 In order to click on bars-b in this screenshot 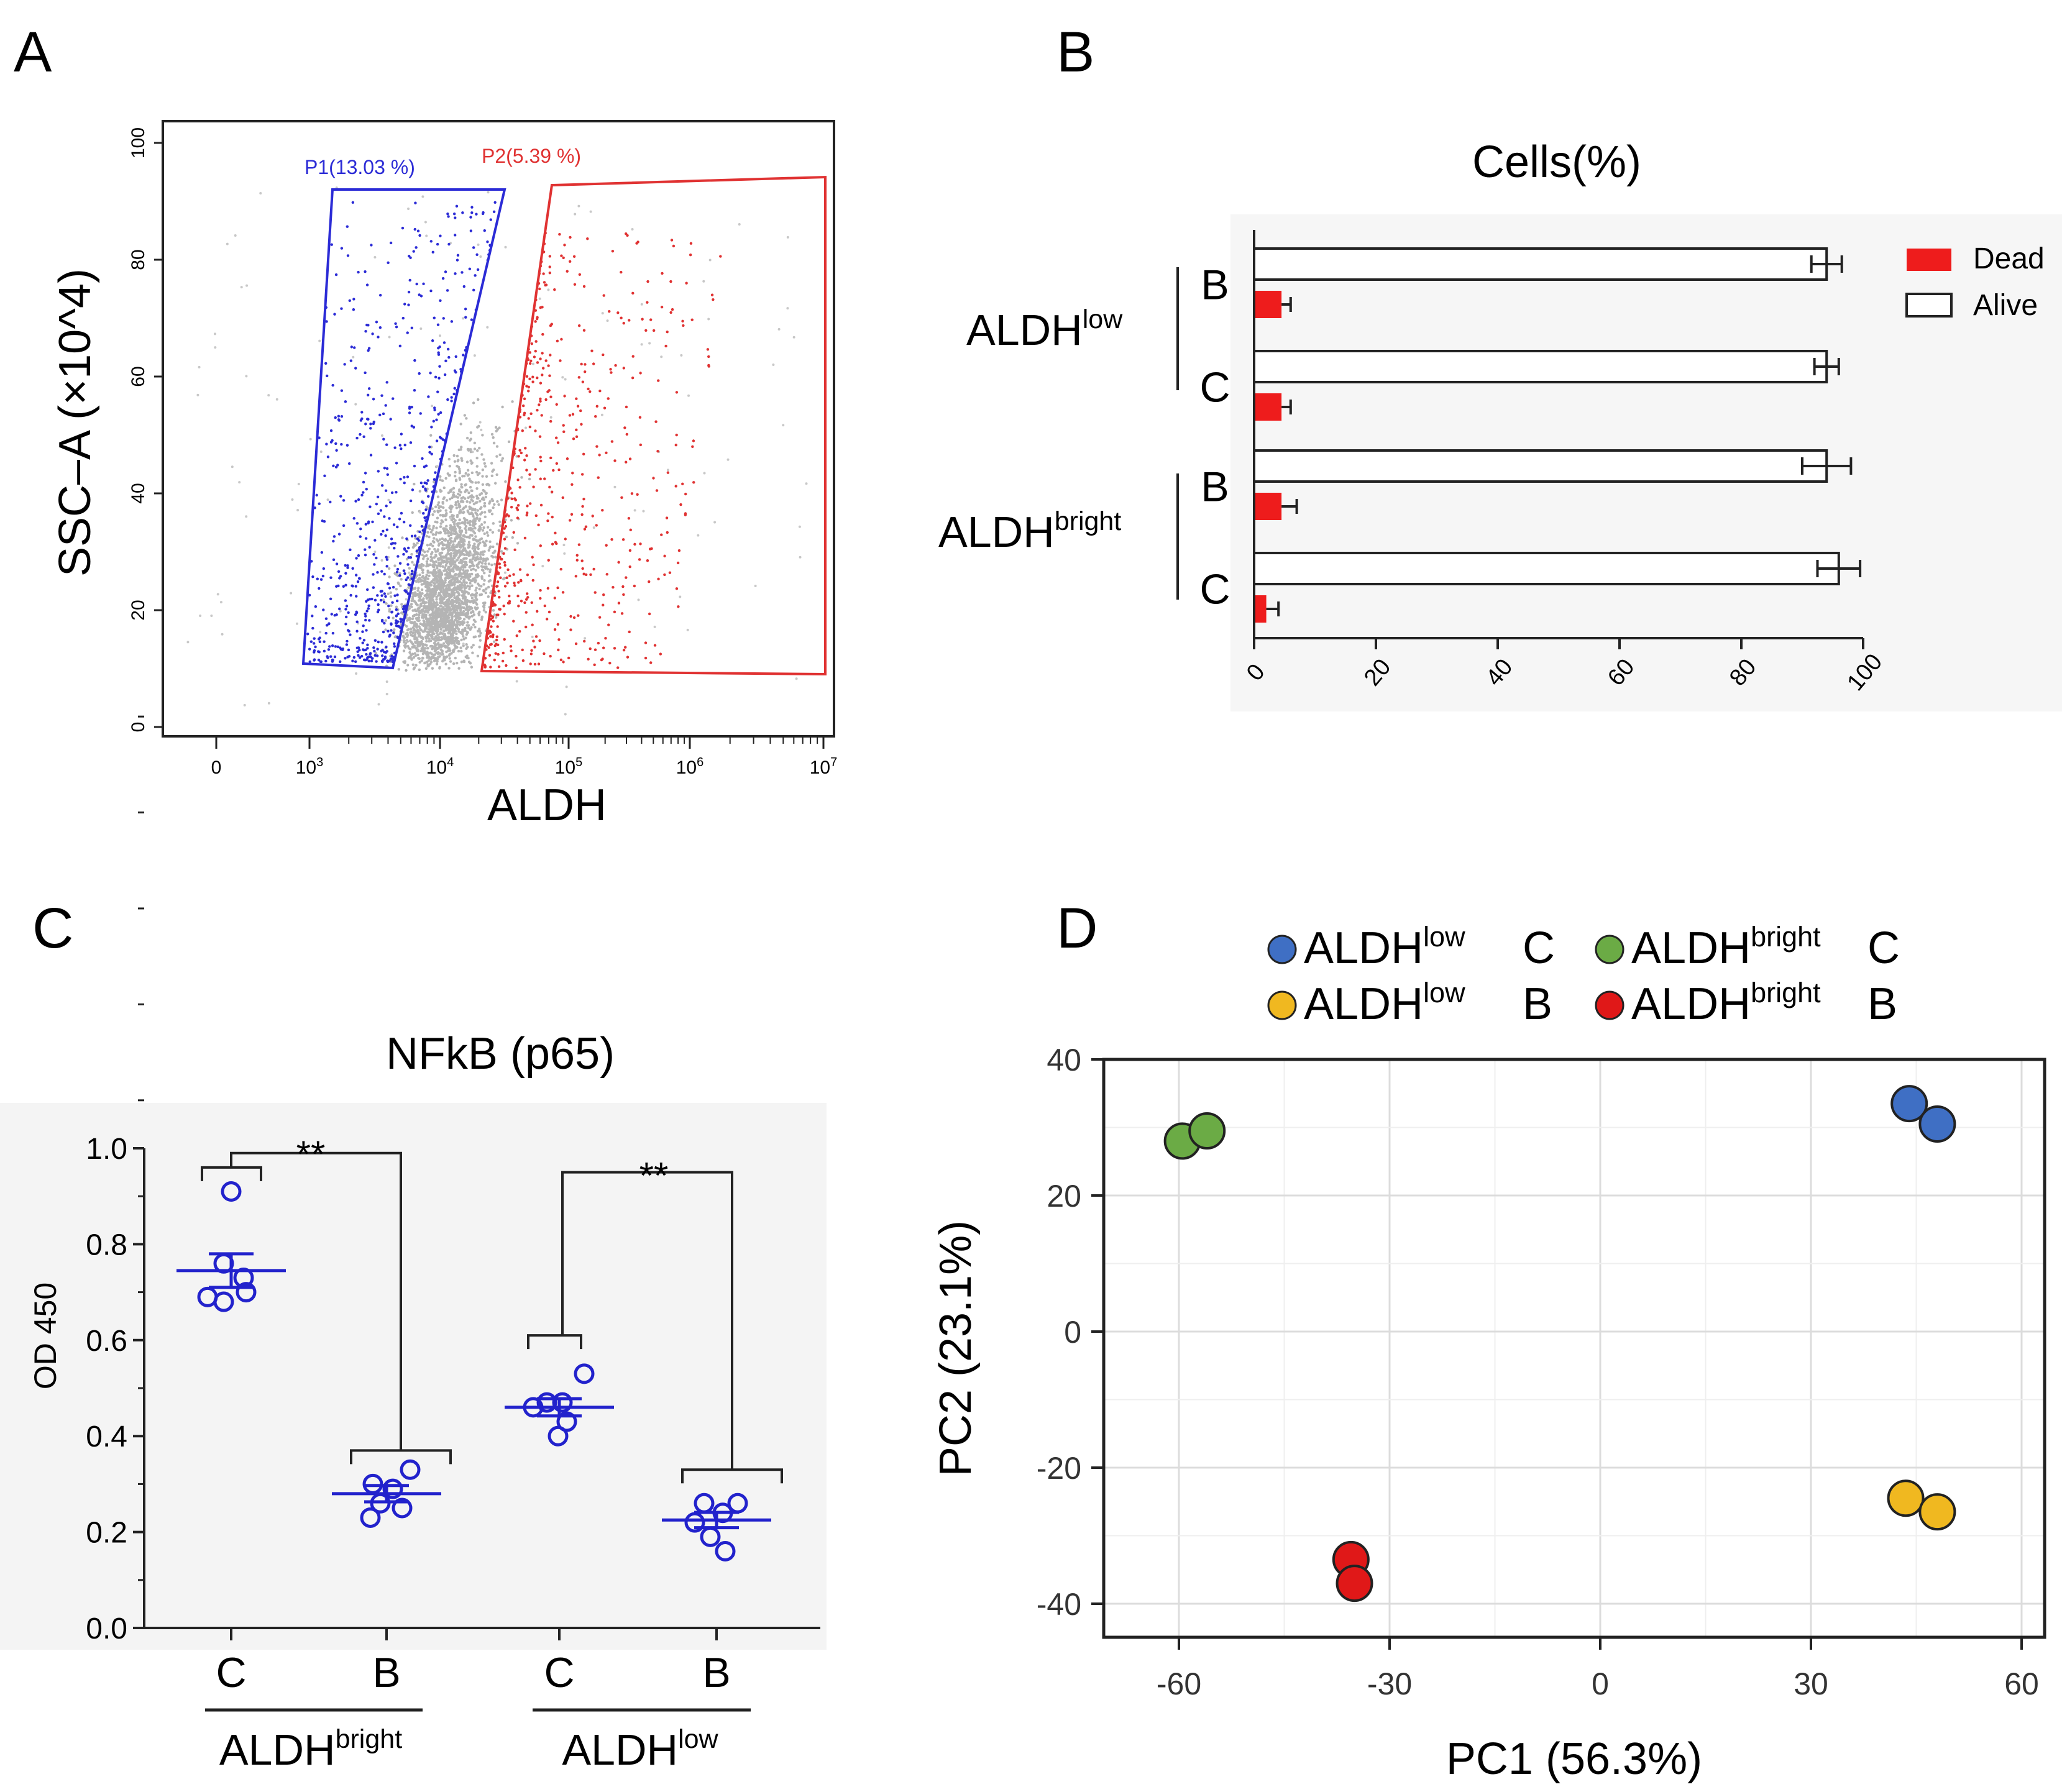, I will do `click(1558, 435)`.